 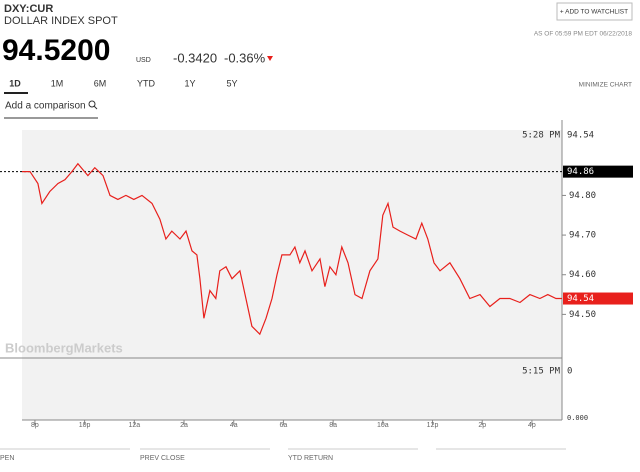 I want to click on change: -0.3420, so click(x=195, y=57).